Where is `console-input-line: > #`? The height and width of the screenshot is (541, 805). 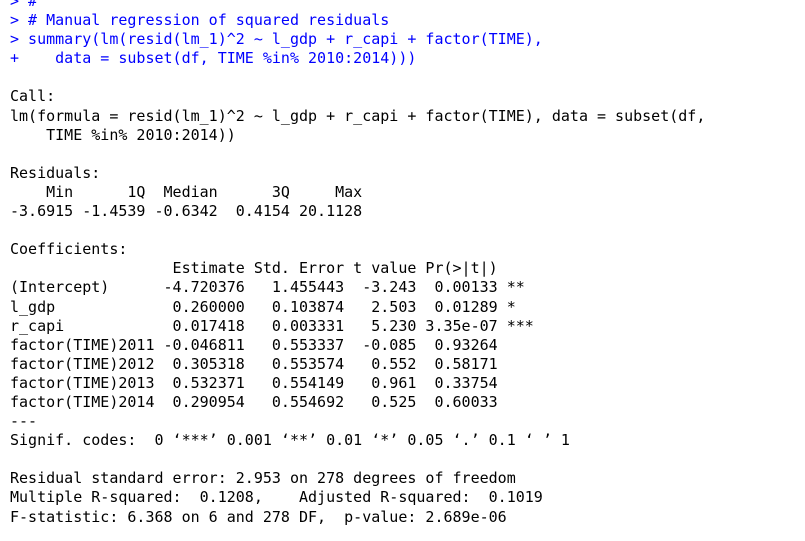 console-input-line: > # is located at coordinates (24, 5).